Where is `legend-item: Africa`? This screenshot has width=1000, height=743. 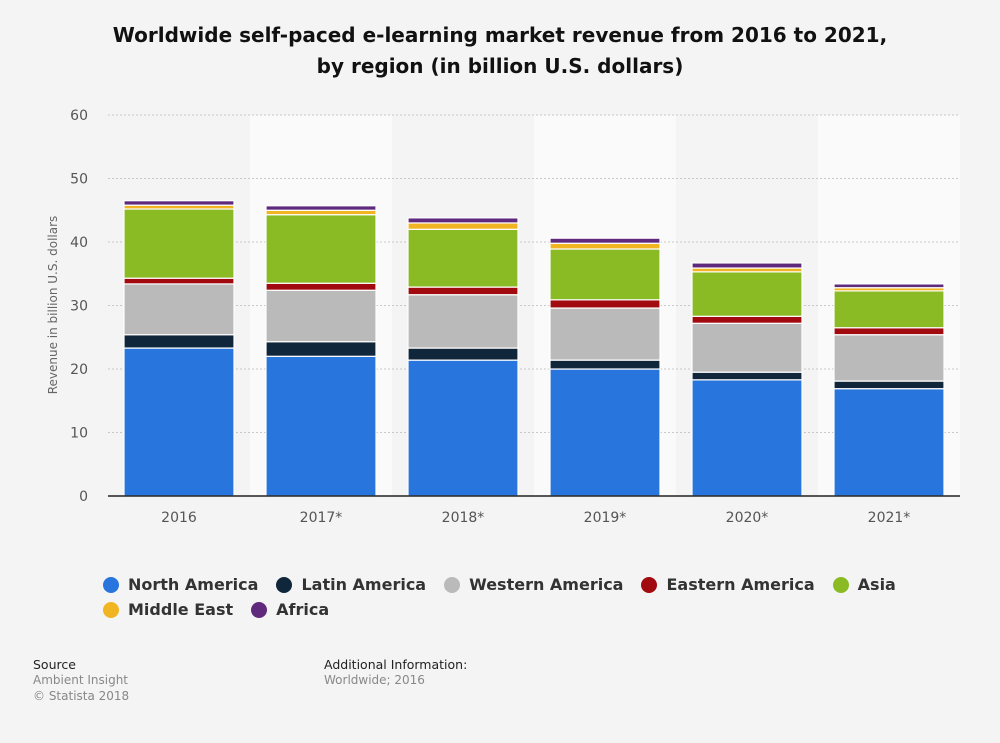
legend-item: Africa is located at coordinates (290, 609).